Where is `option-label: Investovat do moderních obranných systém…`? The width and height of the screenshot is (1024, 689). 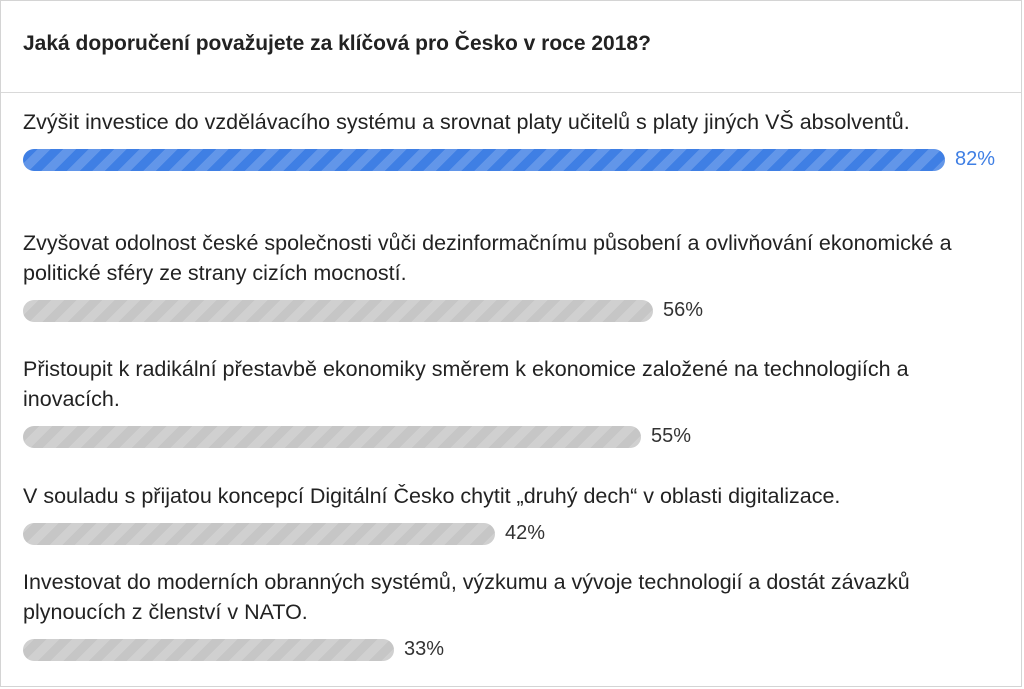 option-label: Investovat do moderních obranných systém… is located at coordinates (466, 597).